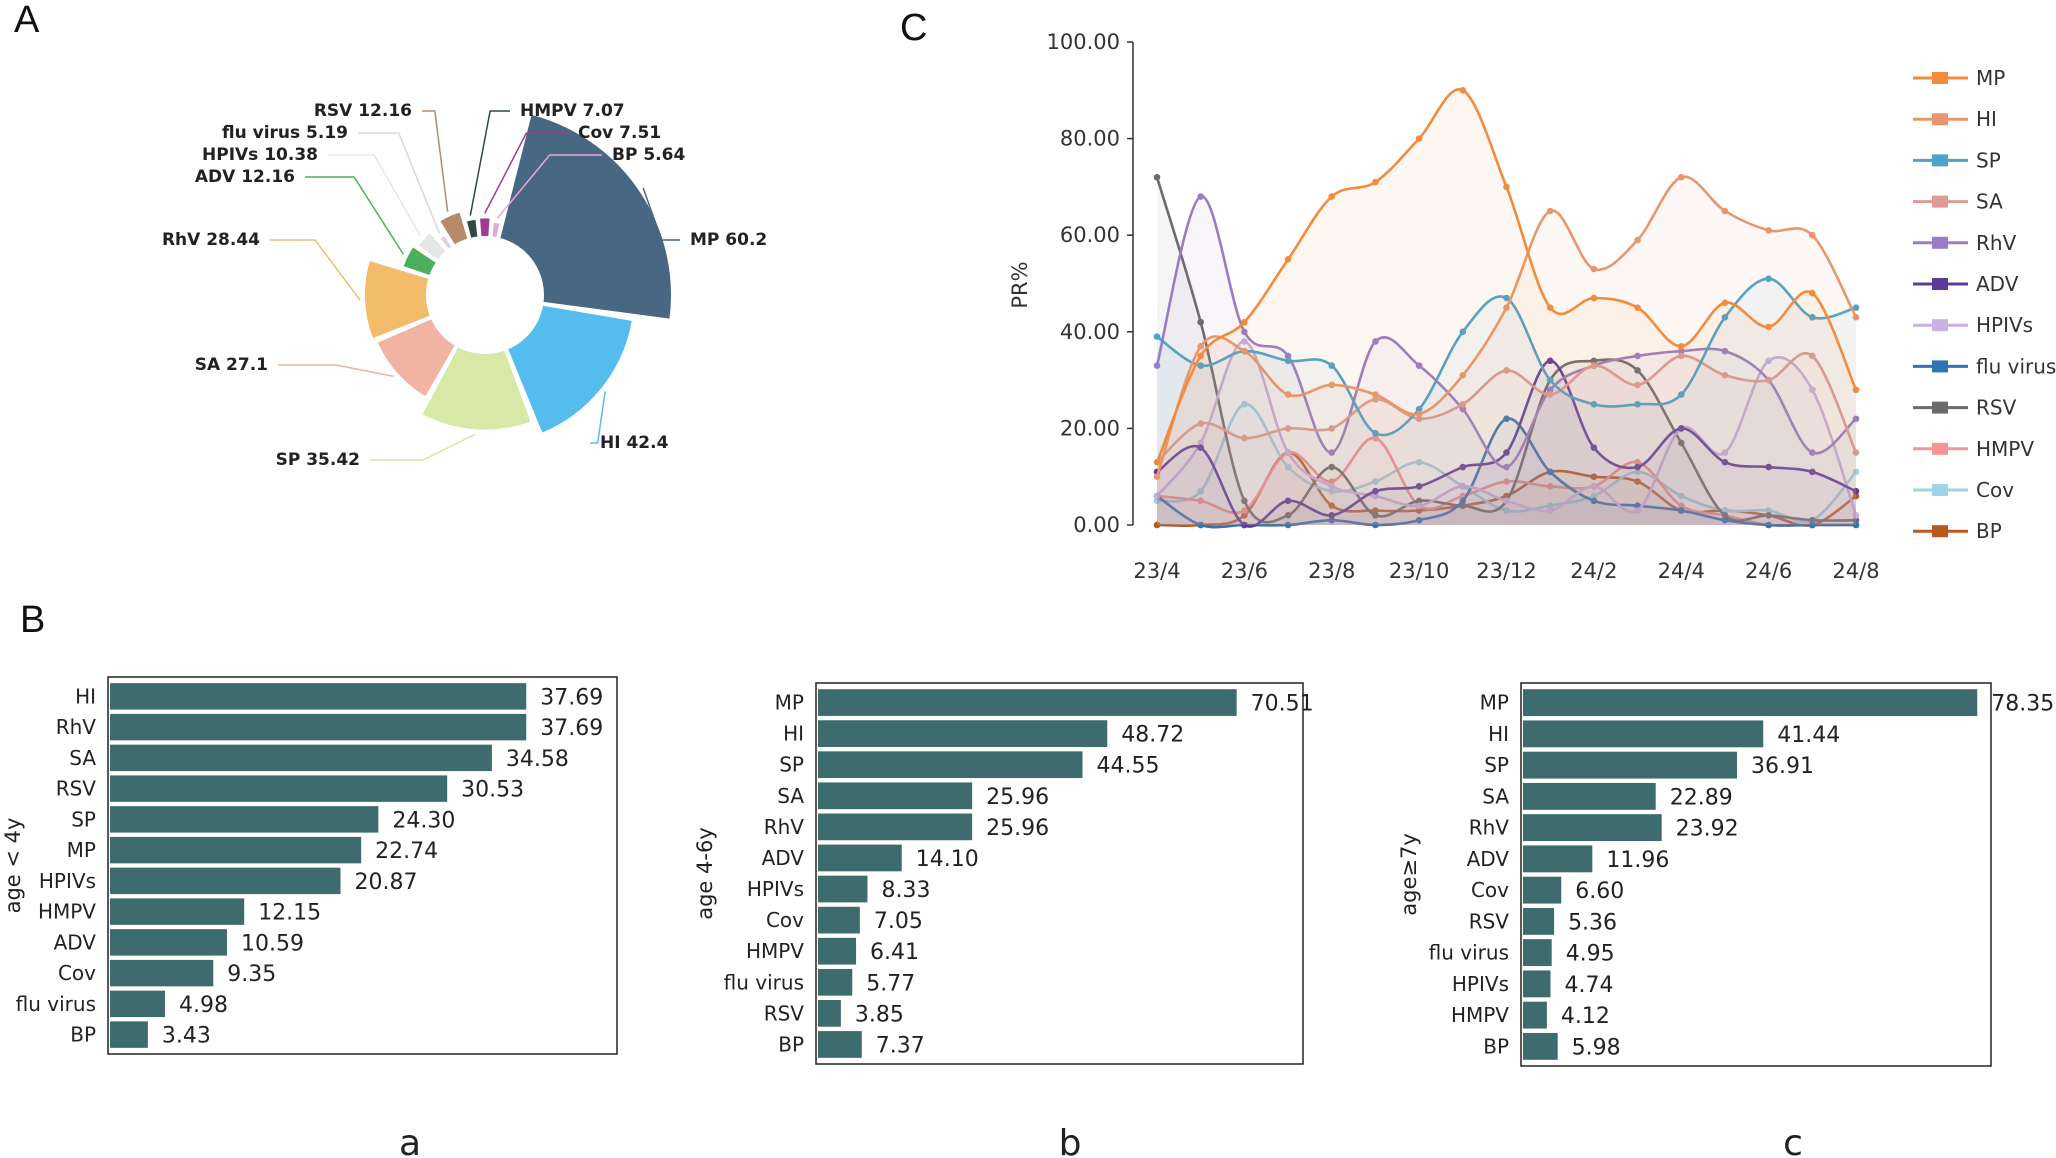  I want to click on bar-y-axis-label: age 4-6y, so click(705, 873).